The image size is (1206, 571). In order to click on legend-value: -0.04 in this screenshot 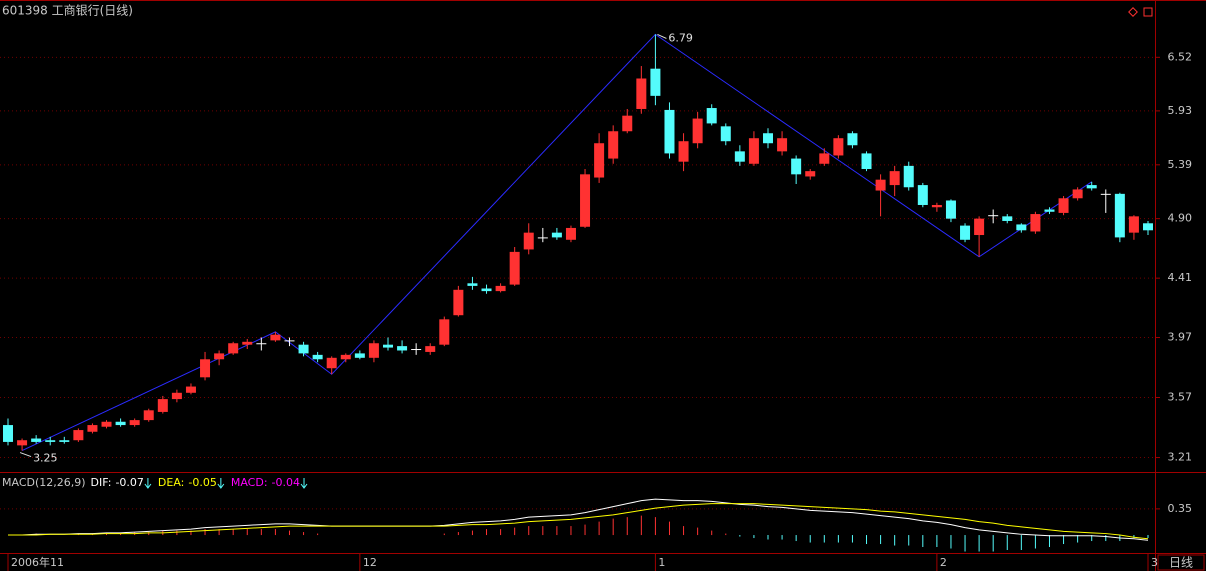, I will do `click(286, 482)`.